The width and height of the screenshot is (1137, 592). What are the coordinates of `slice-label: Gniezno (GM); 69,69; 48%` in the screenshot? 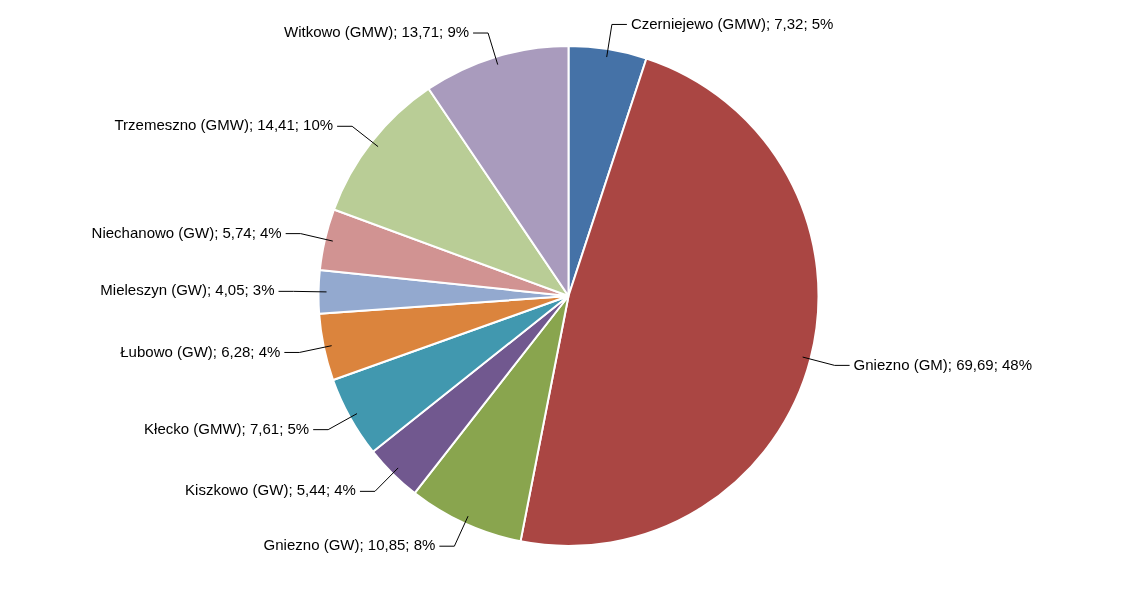 It's located at (943, 364).